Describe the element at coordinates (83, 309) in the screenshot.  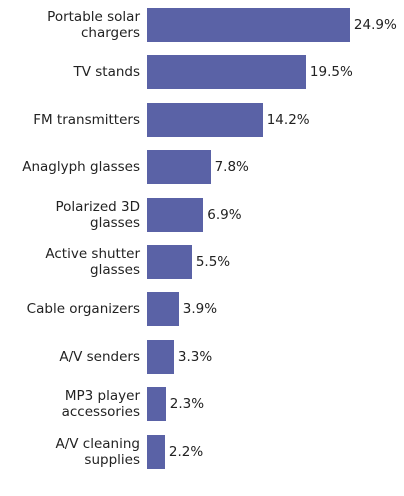
I see `category-label: Cable organizers` at that location.